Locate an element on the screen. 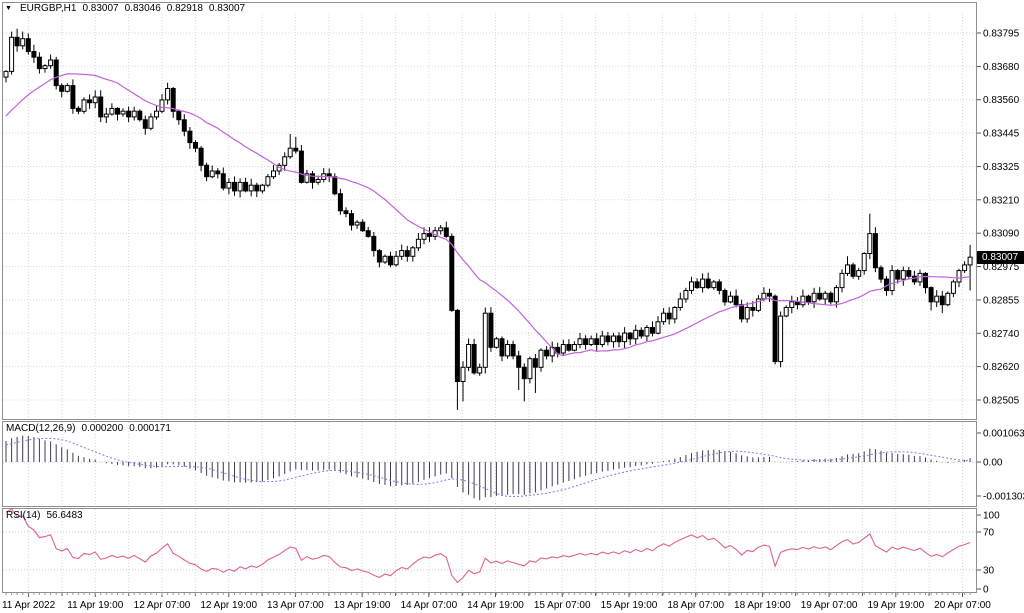  macd-tick-label: -0.001303 is located at coordinates (1003, 497).